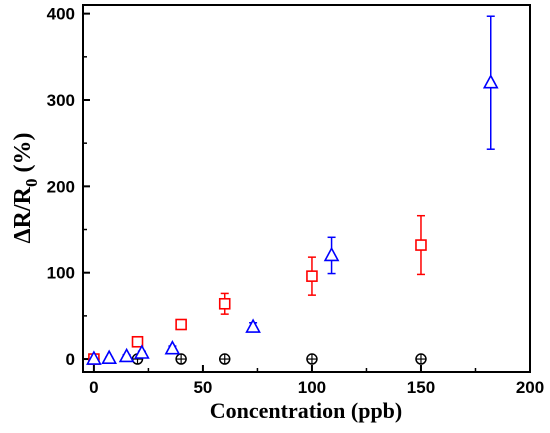  What do you see at coordinates (70, 359) in the screenshot?
I see `y-tick-label: 0` at bounding box center [70, 359].